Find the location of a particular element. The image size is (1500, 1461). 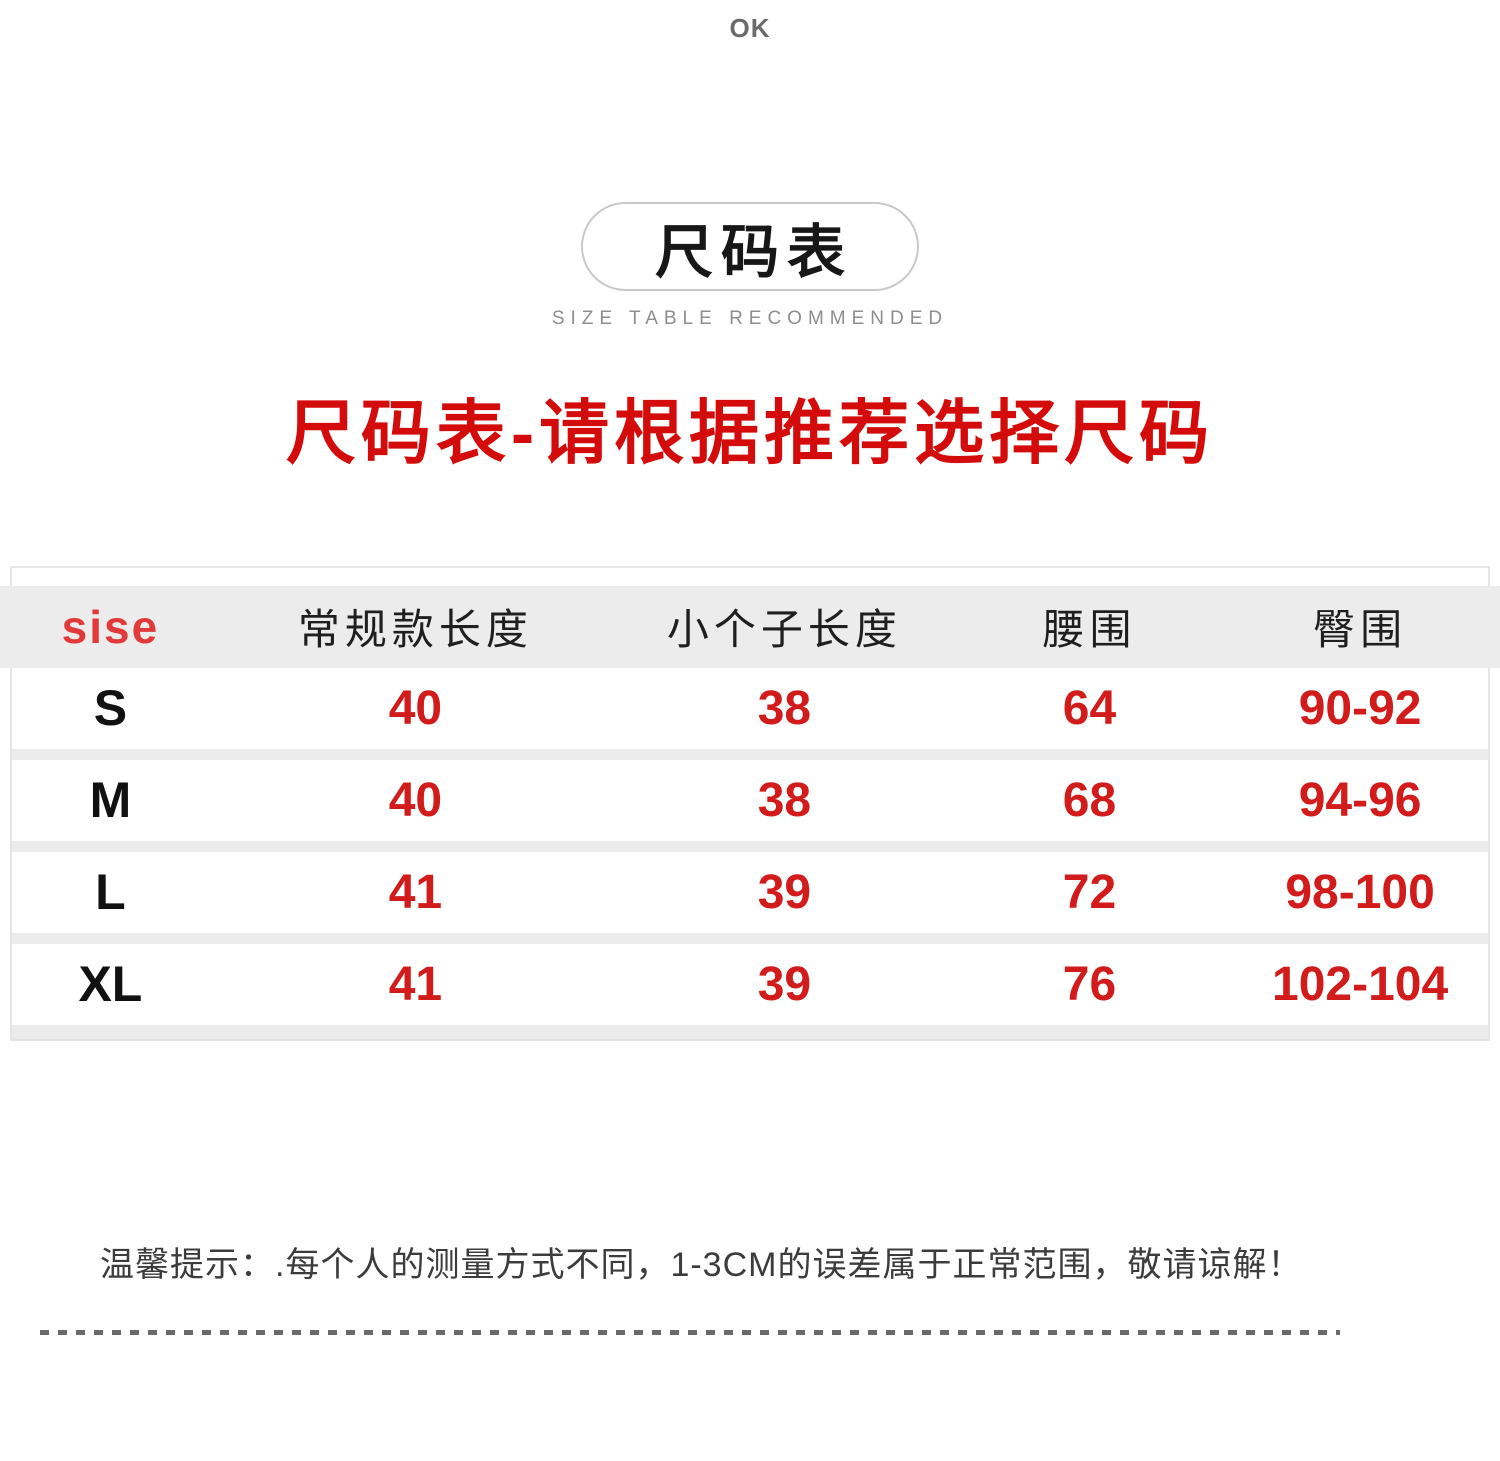

size-label: S is located at coordinates (110, 708).